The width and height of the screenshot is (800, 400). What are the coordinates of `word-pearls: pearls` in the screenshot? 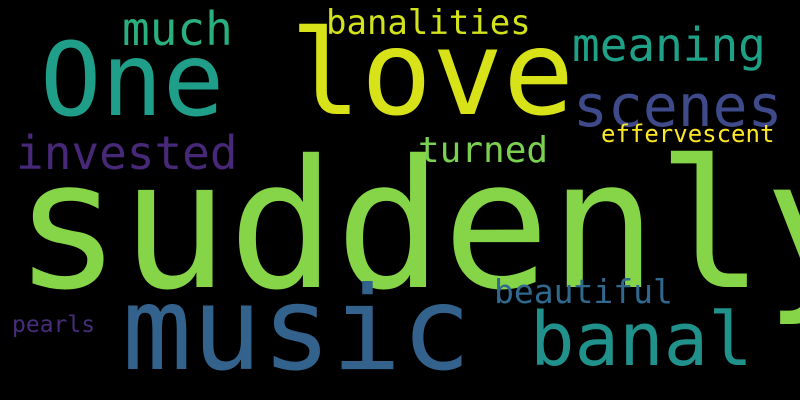 It's located at (54, 325).